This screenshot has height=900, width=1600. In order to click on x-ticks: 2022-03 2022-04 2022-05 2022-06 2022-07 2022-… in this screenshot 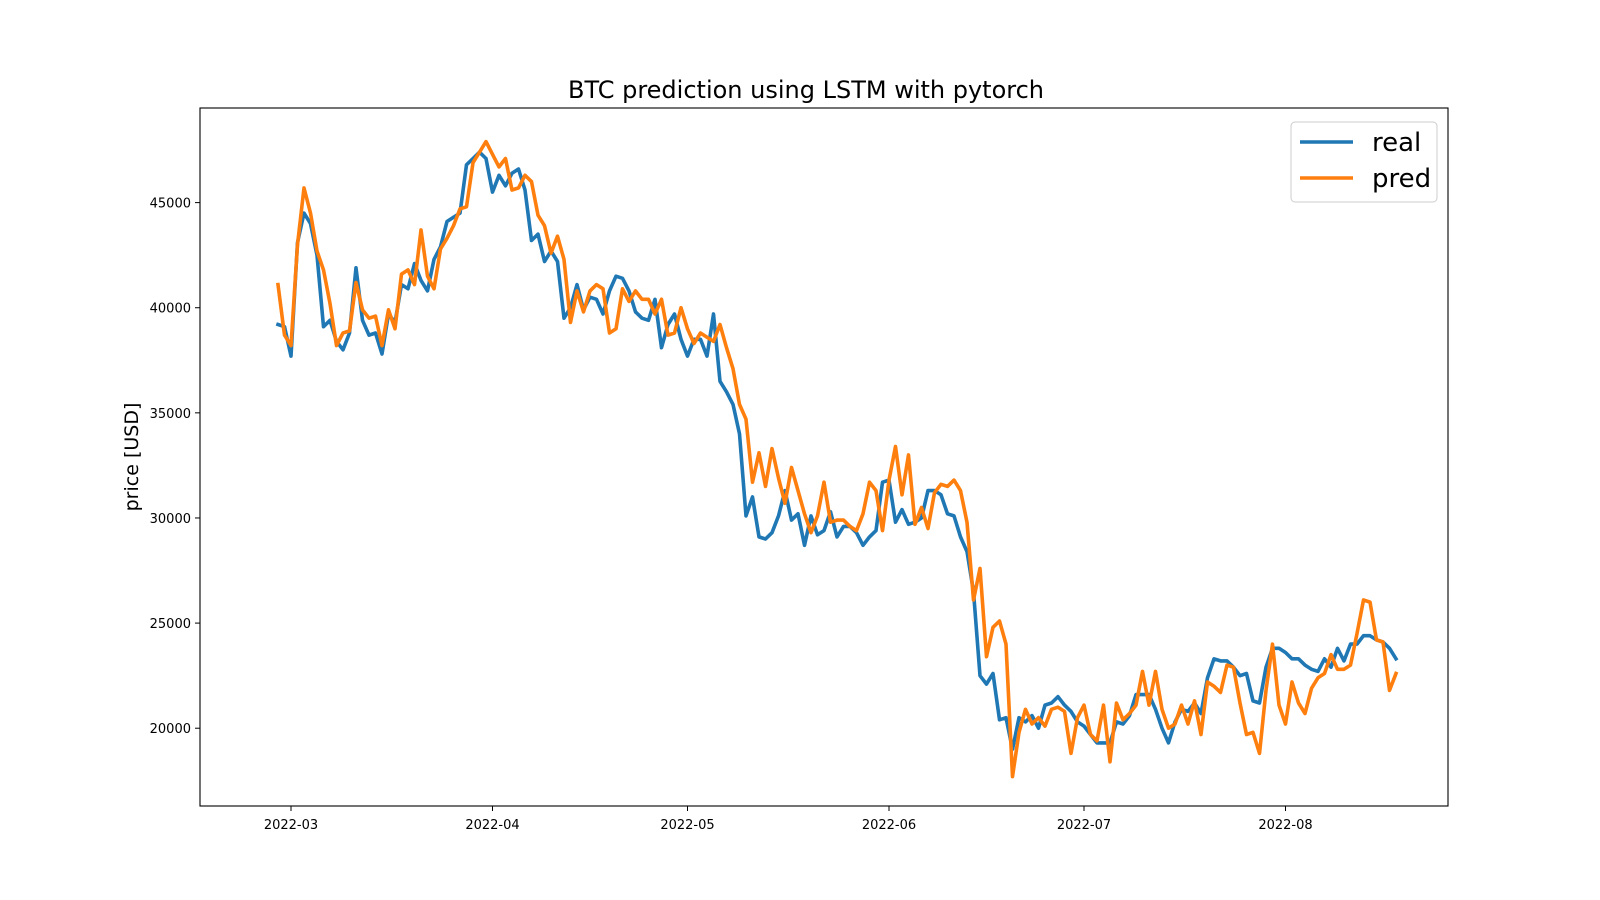, I will do `click(788, 819)`.